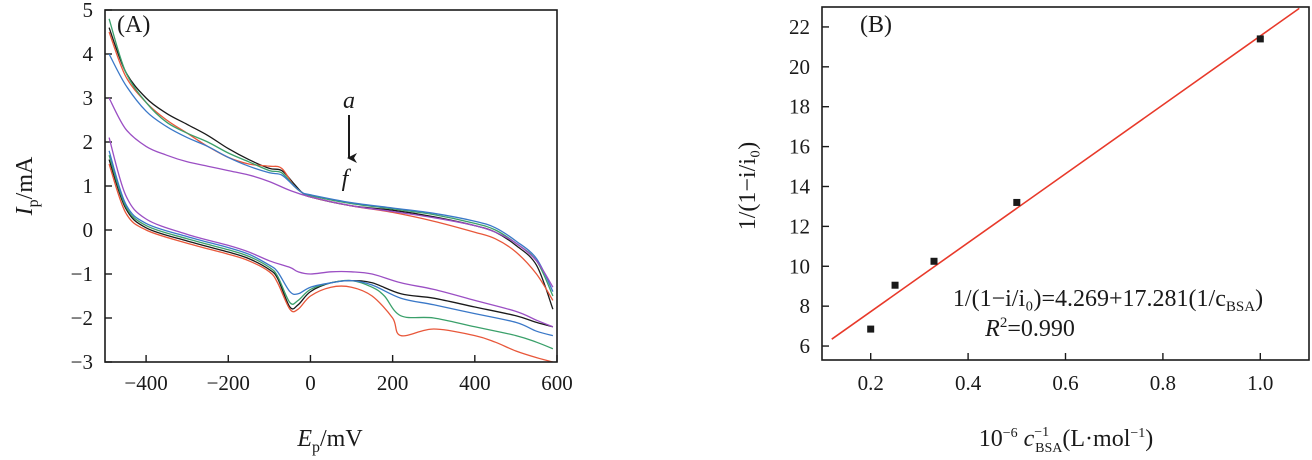 The image size is (1312, 460). I want to click on panel-b-ytick-label: 16, so click(799, 147).